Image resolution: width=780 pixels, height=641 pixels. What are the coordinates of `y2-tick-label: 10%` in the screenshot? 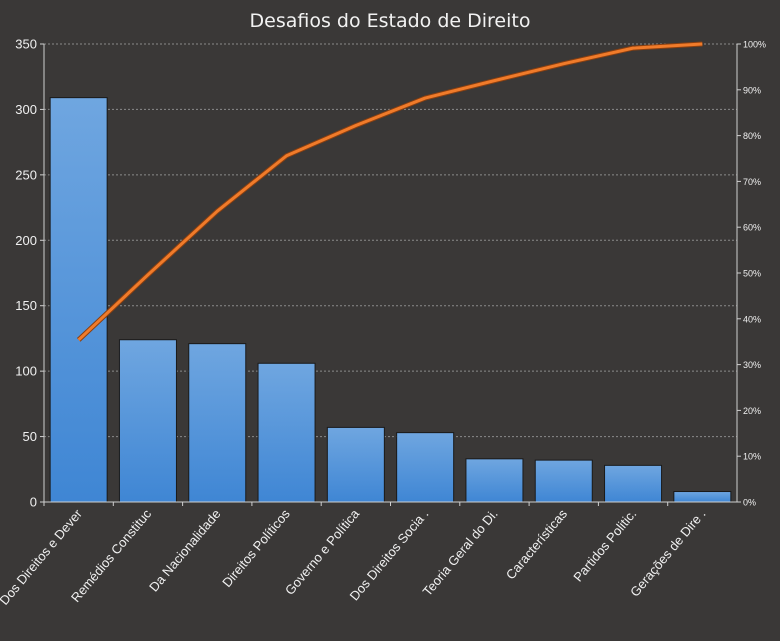 It's located at (752, 457).